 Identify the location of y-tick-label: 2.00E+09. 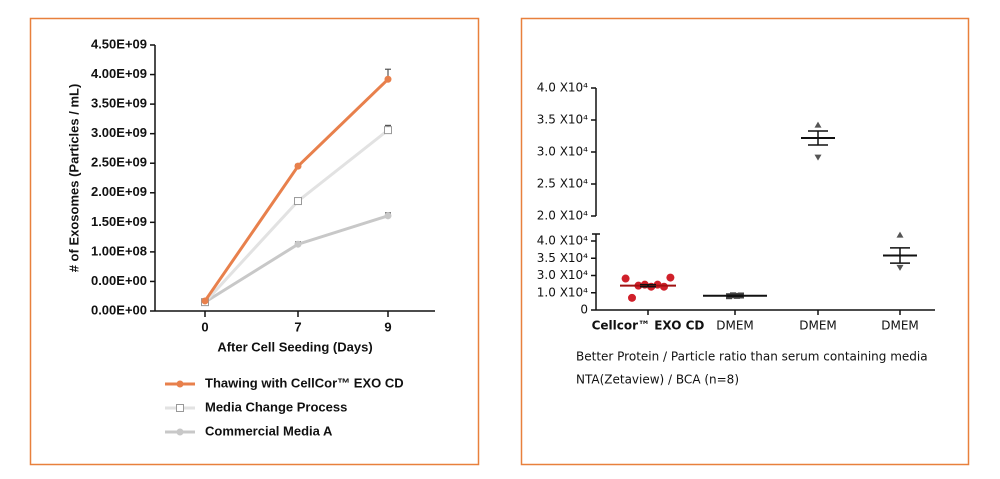
(119, 191).